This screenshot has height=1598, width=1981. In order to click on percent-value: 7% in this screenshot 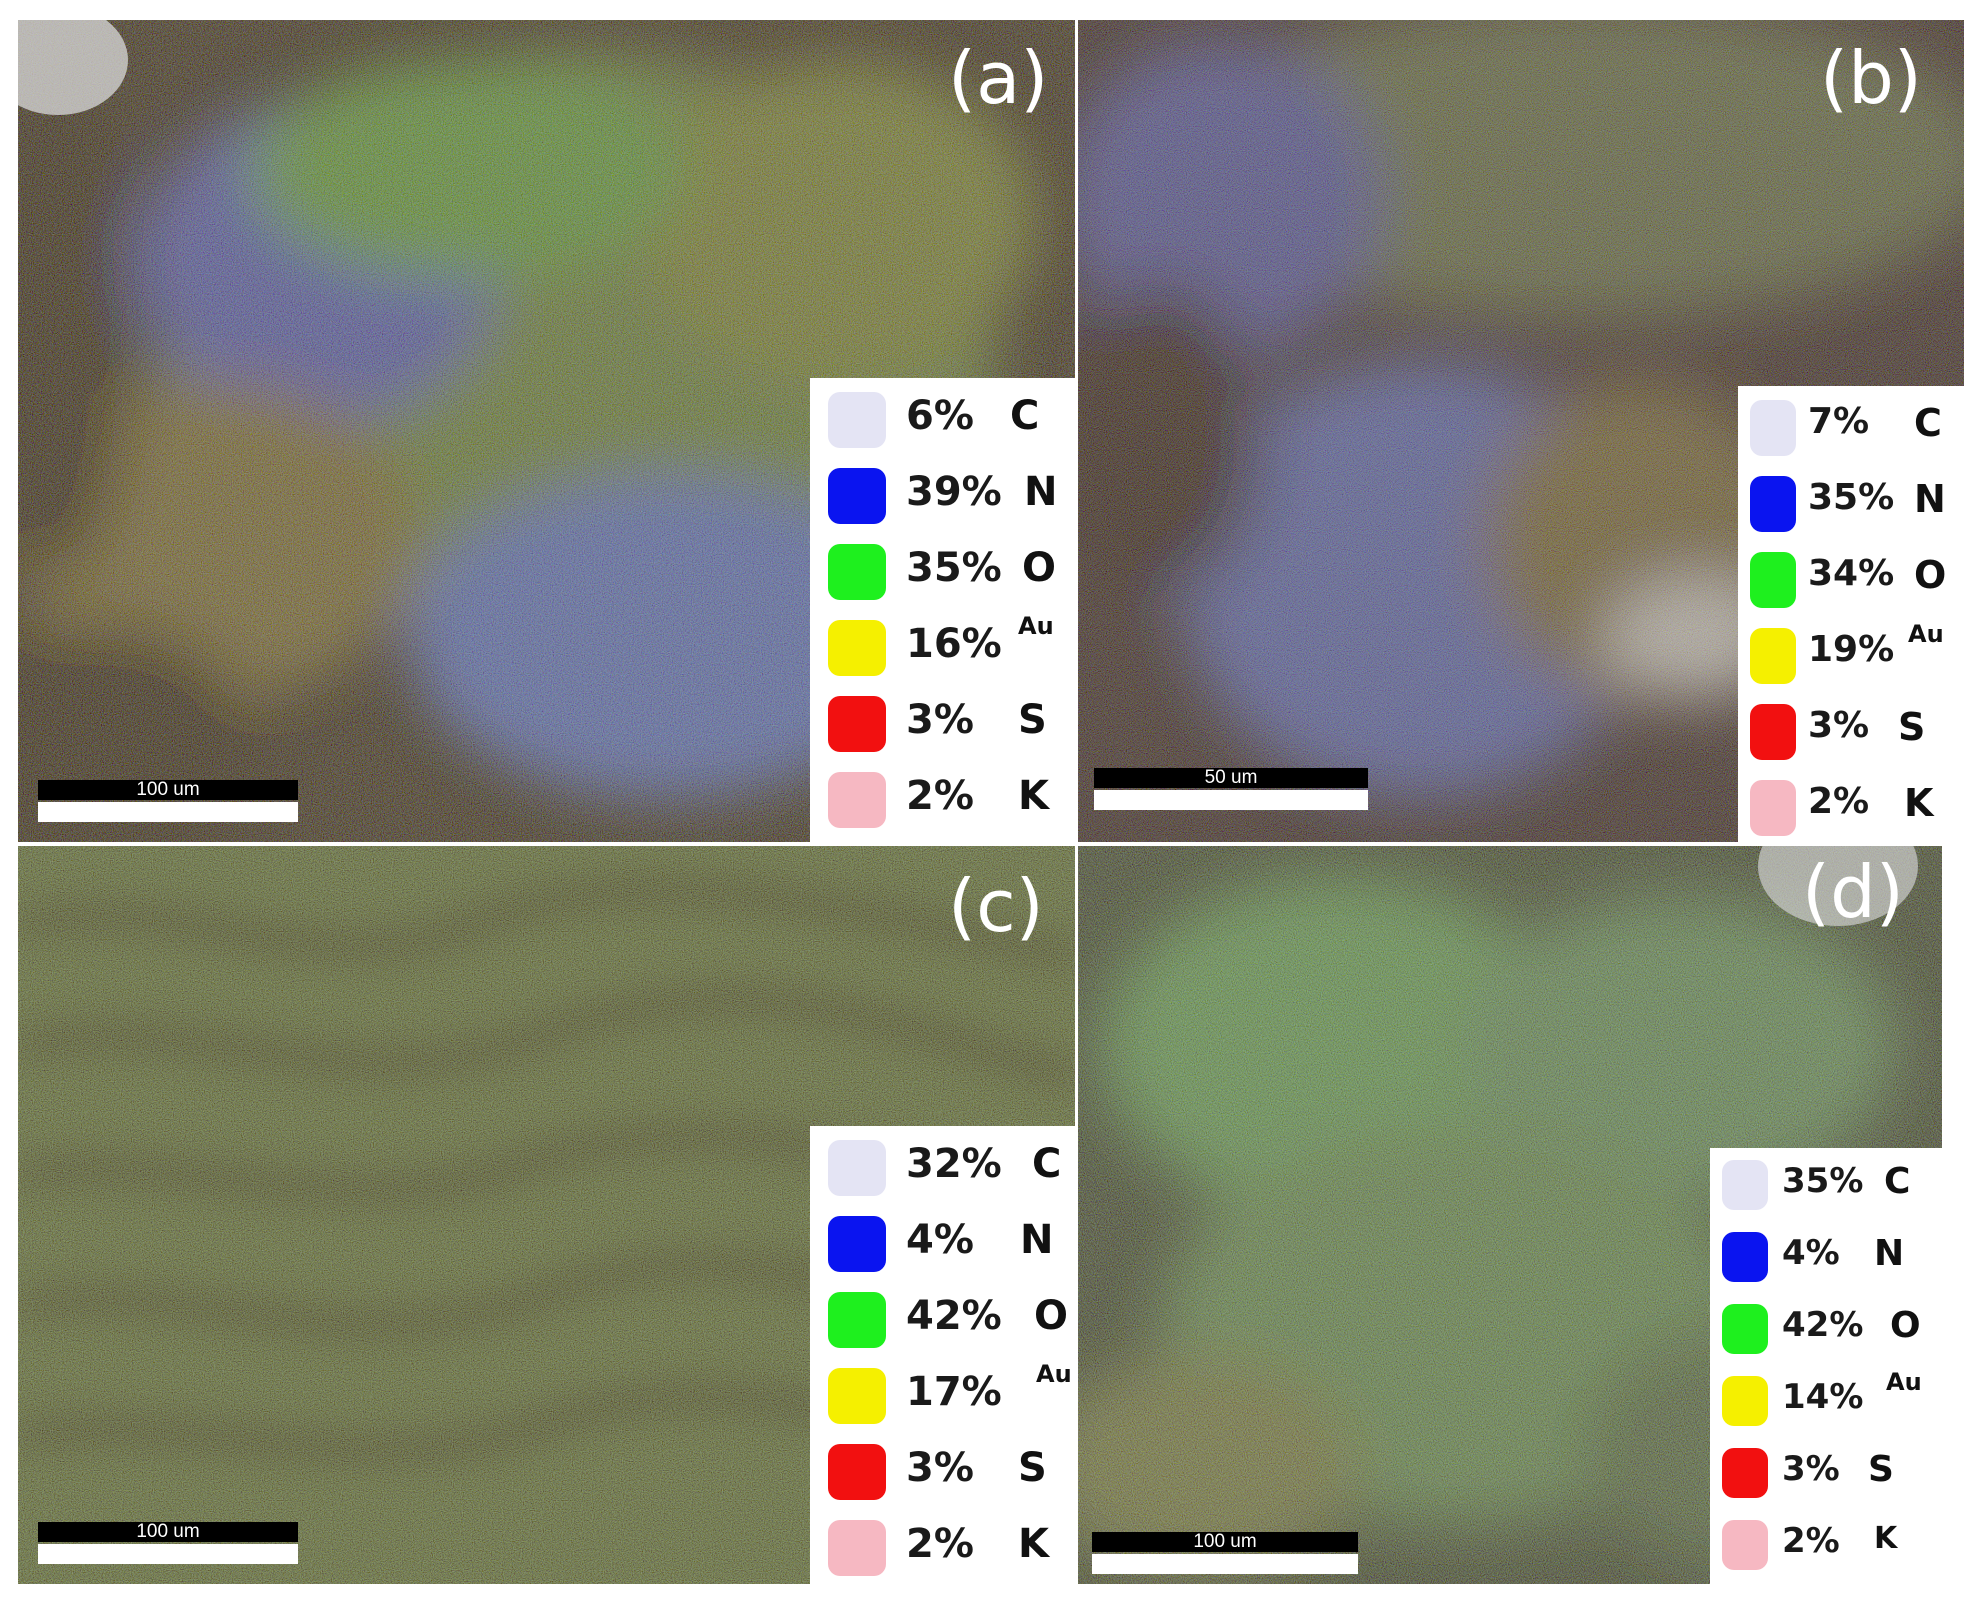, I will do `click(1839, 421)`.